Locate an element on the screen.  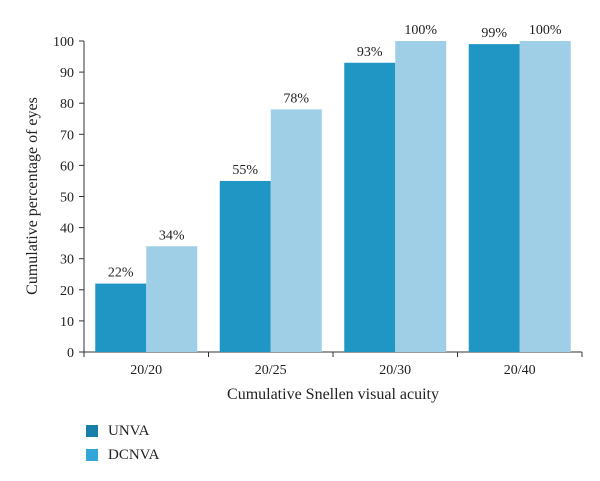
y-tick-label: 70 is located at coordinates (67, 135).